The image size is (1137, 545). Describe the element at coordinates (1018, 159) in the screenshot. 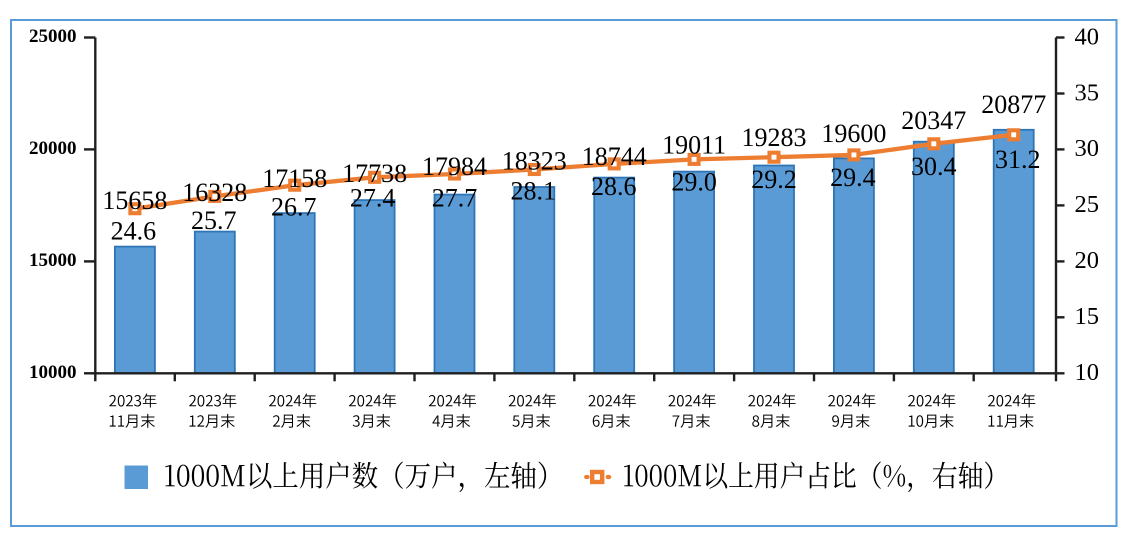

I see `svg-text: 31.2` at that location.